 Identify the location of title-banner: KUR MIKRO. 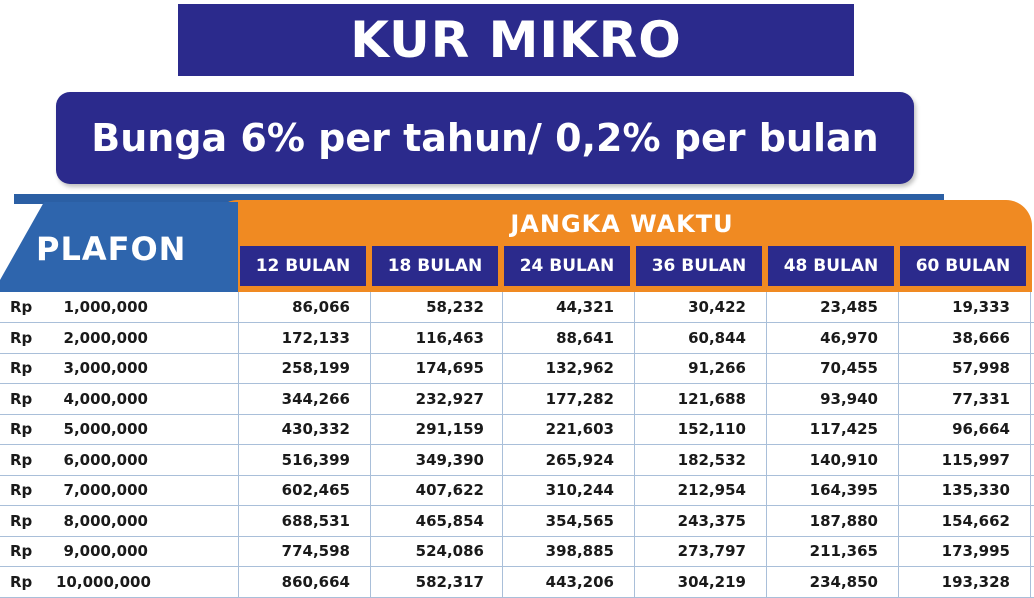
(516, 40).